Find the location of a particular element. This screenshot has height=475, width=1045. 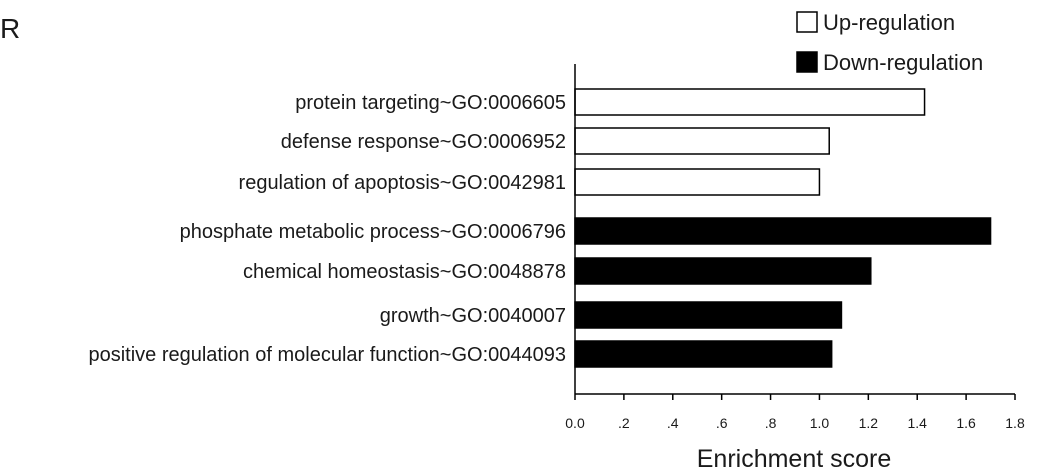

legend-label-down: Down-regulation is located at coordinates (903, 62).